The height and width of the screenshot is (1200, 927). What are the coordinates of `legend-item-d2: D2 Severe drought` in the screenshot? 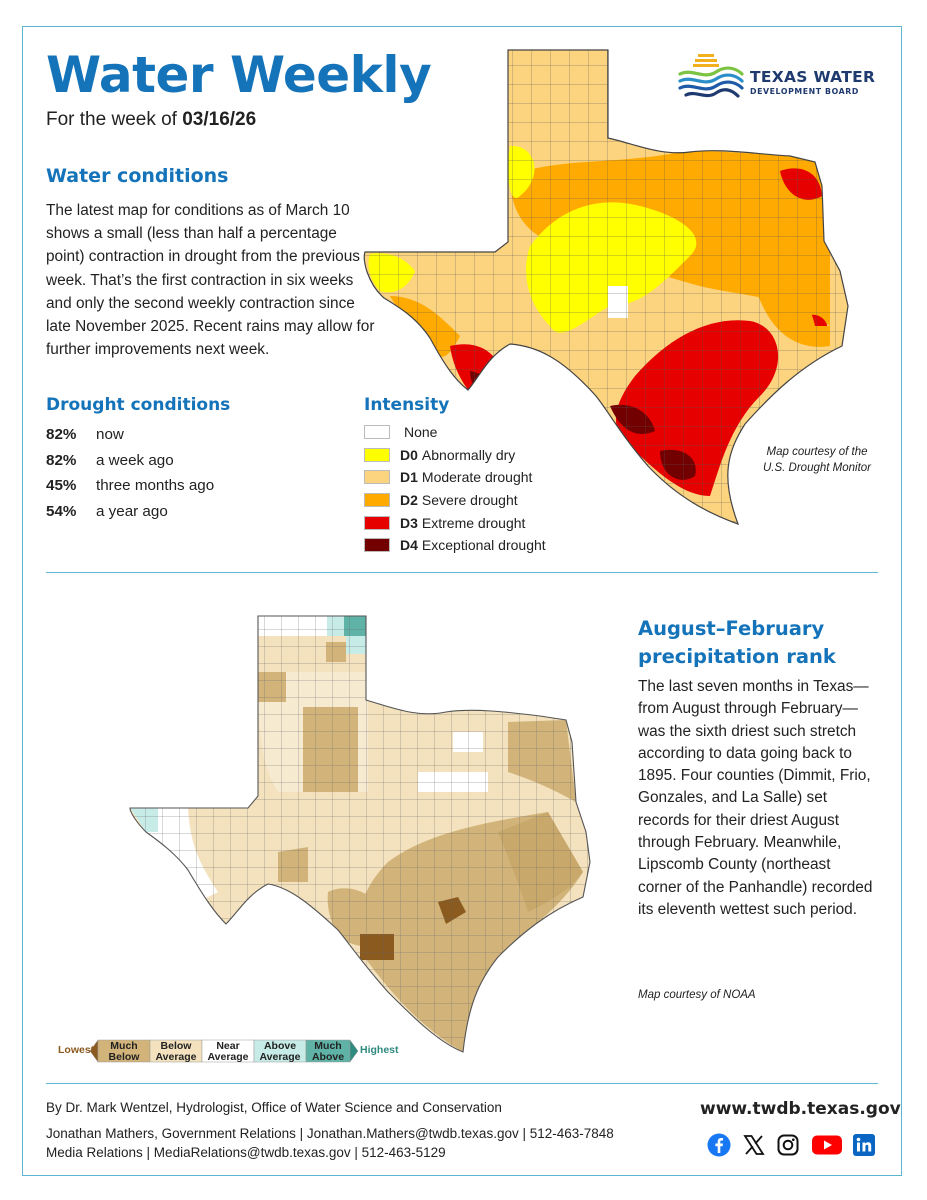 It's located at (455, 500).